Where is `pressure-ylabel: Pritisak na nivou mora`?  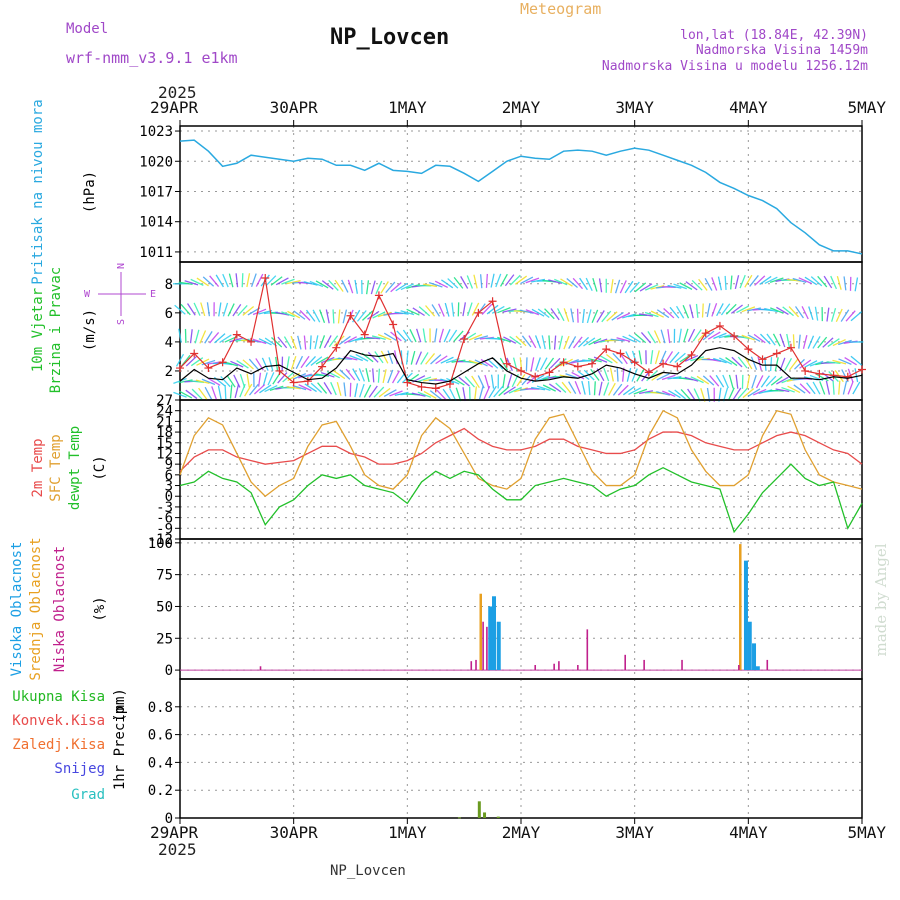
pressure-ylabel: Pritisak na nivou mora is located at coordinates (38, 191).